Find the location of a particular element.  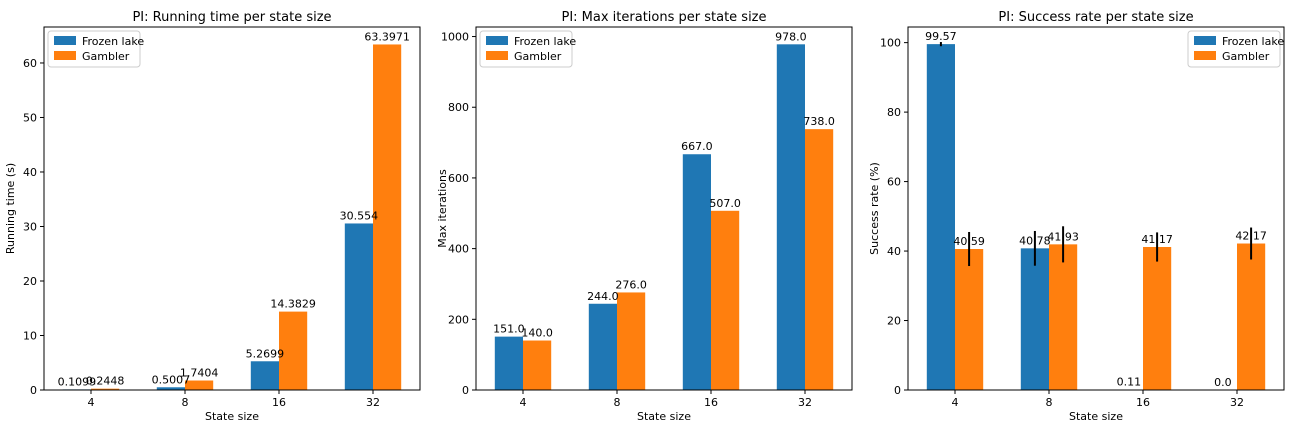

data-label-frozen-lake-16: 5.2699 is located at coordinates (265, 353).